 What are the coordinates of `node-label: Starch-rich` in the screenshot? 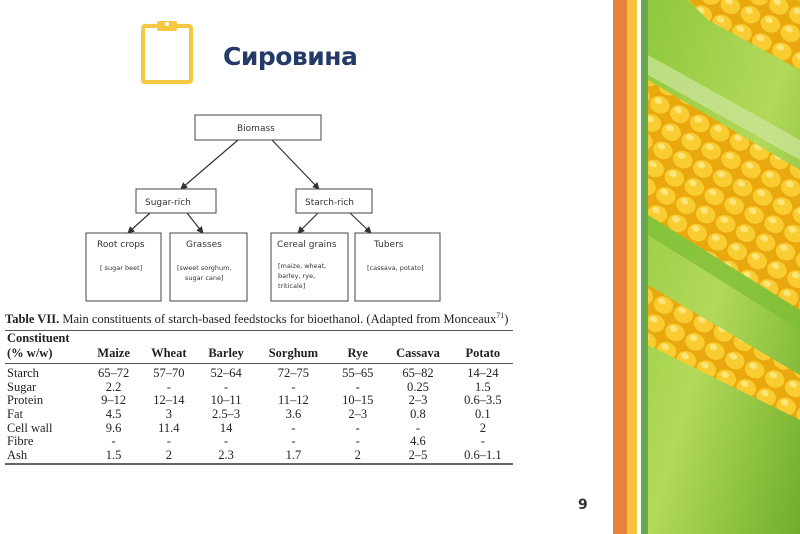 It's located at (329, 203).